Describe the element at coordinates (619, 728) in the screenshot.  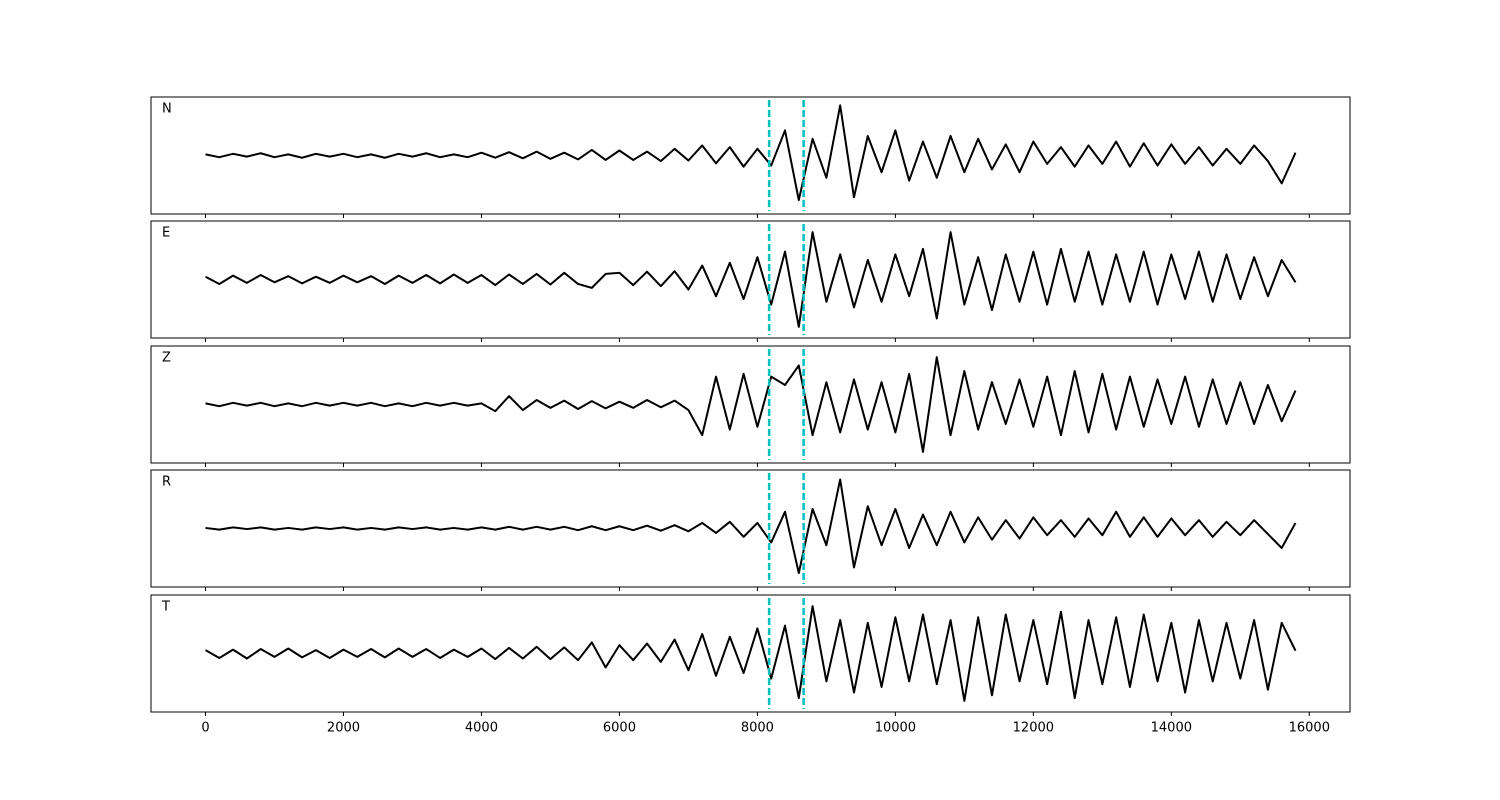
I see `x-tick-label: 6000` at that location.